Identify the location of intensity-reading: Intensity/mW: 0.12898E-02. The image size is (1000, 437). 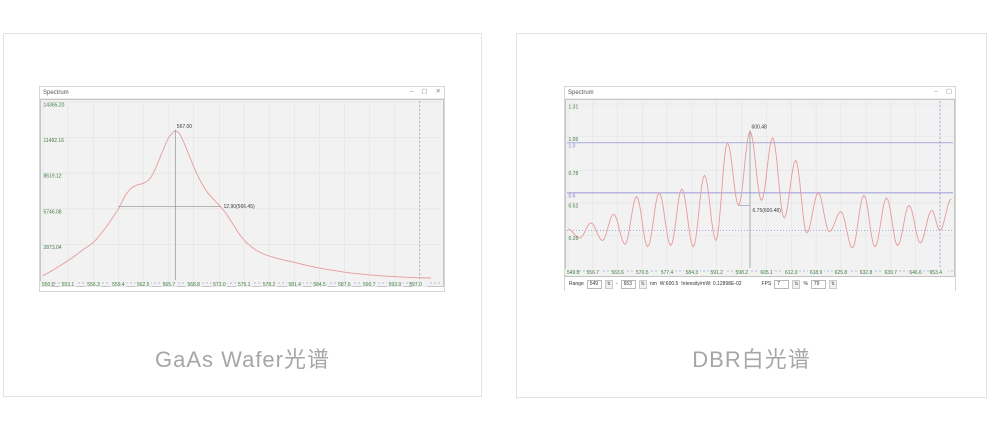
(711, 284).